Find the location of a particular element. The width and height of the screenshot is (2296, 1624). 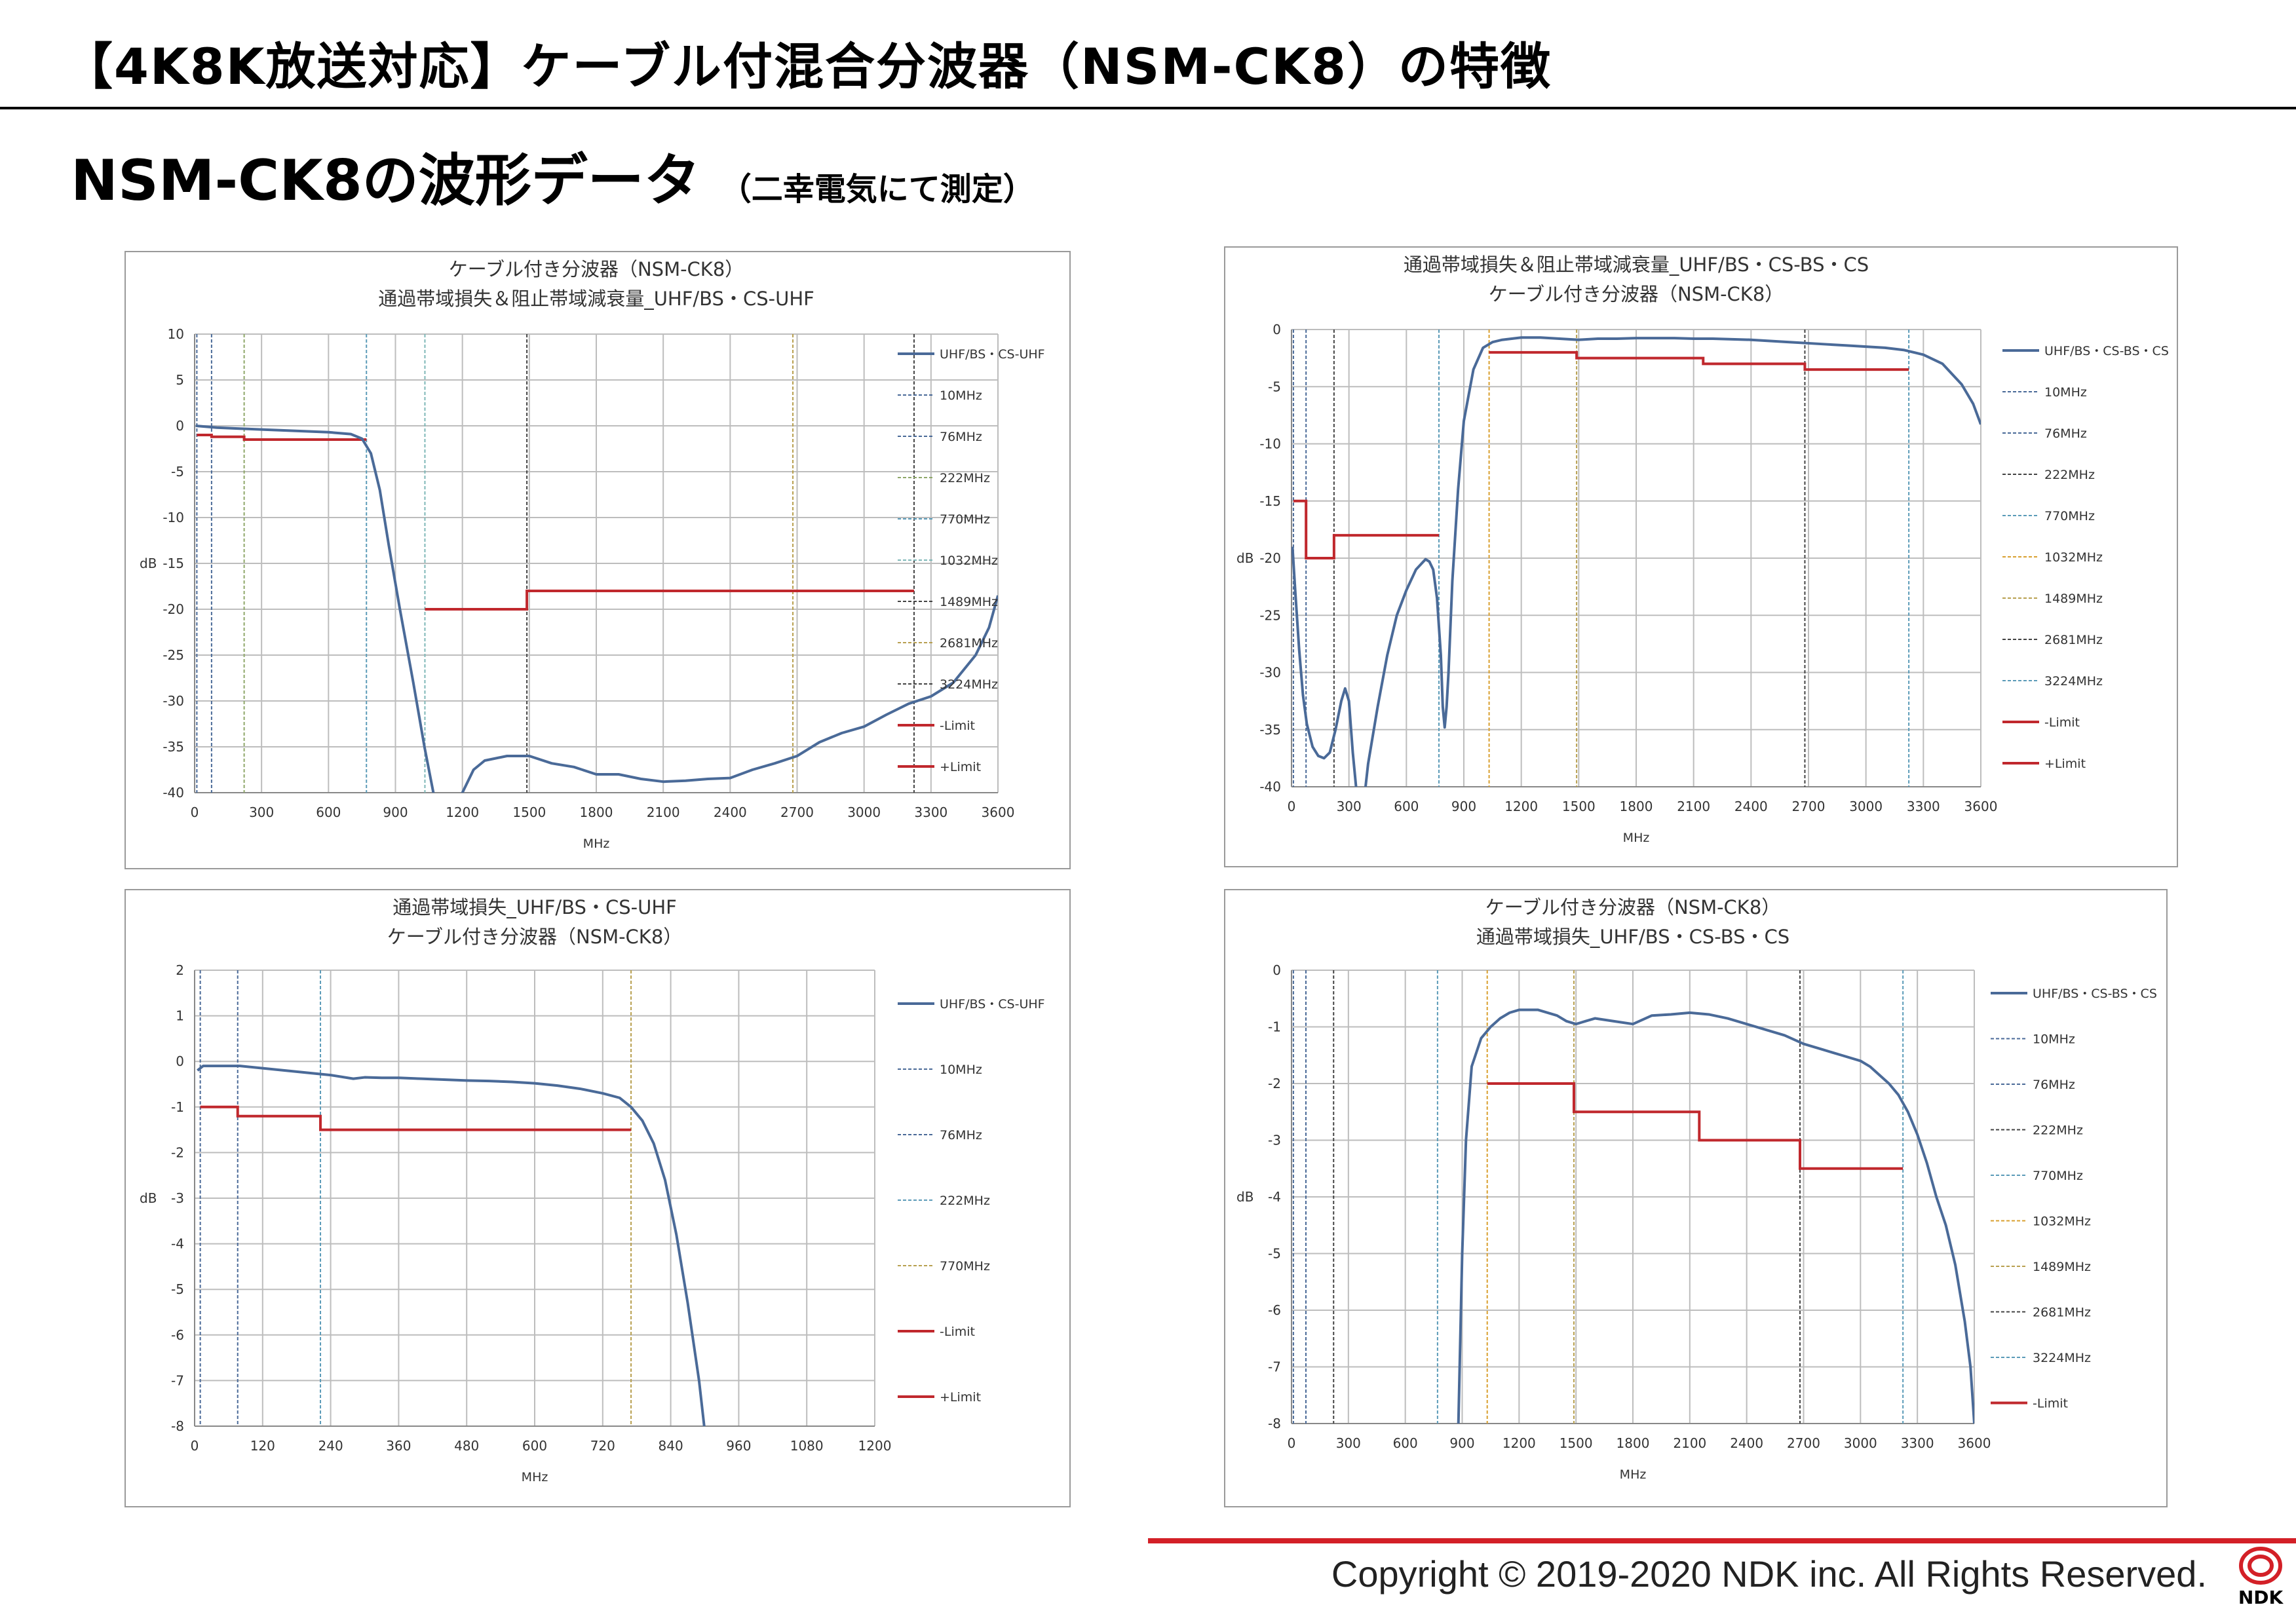

x-tick-label: 1200 is located at coordinates (1519, 1443).